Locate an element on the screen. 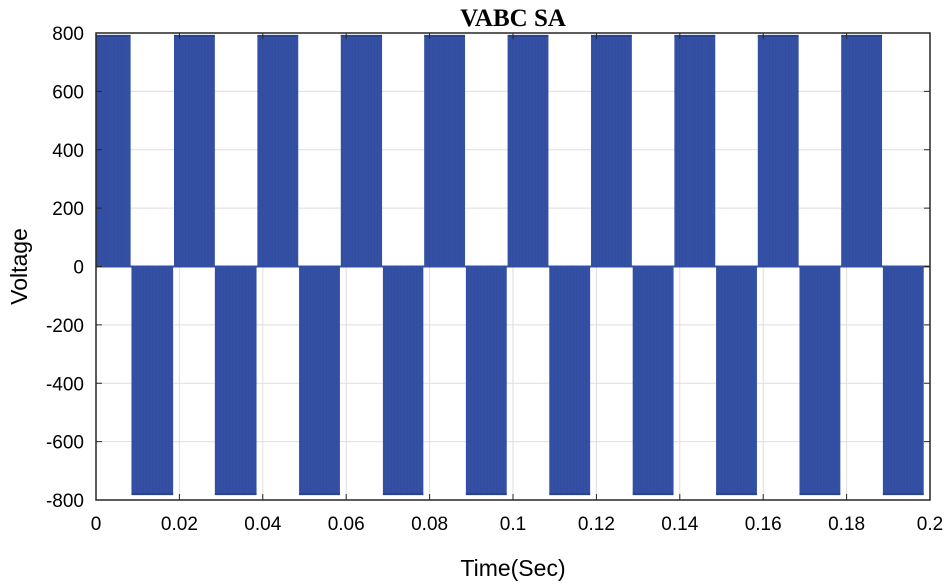 The image size is (950, 585). y-tick-label: -600 is located at coordinates (65, 443).